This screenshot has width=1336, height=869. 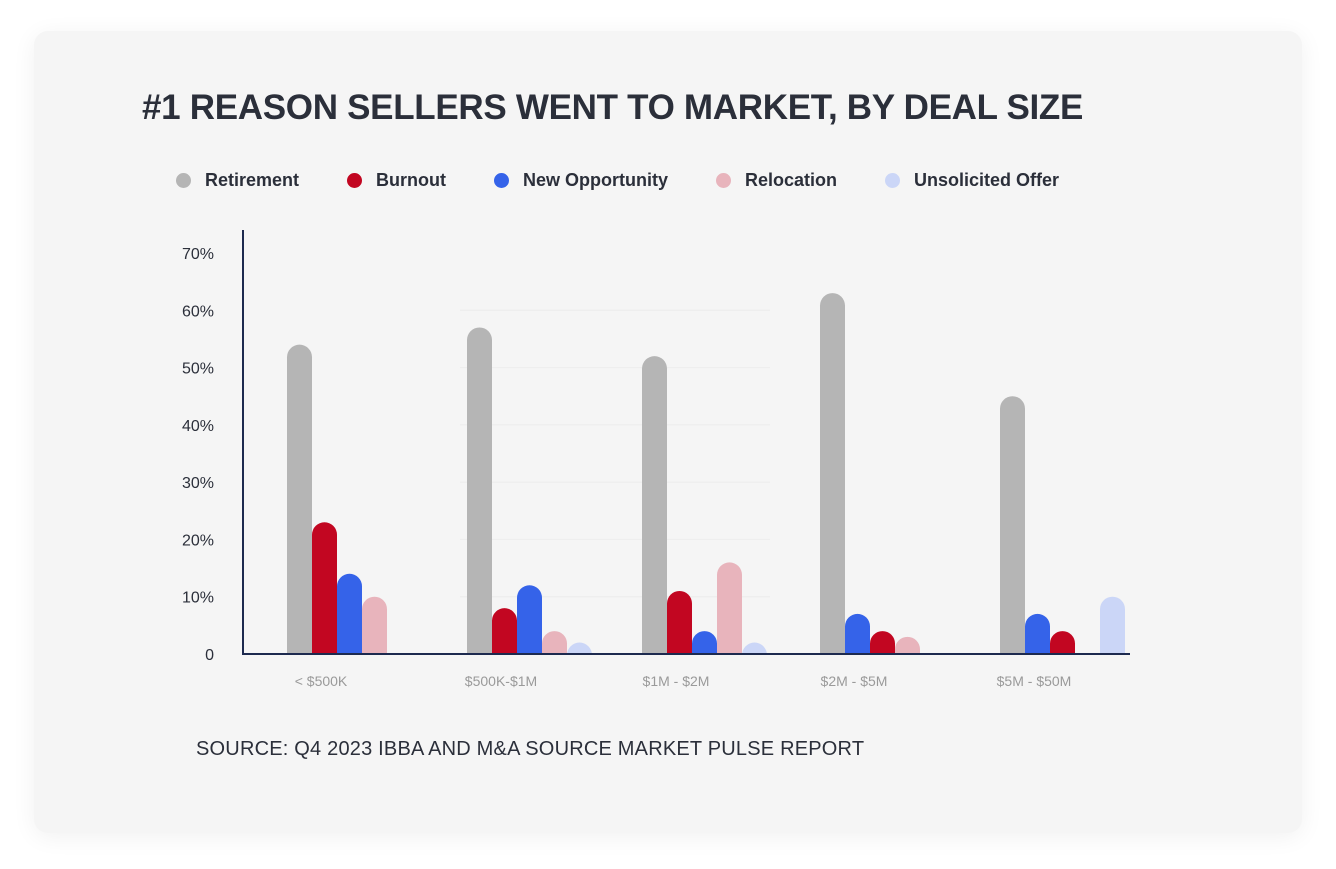 I want to click on legend-item: Unsolicited Offer, so click(x=972, y=180).